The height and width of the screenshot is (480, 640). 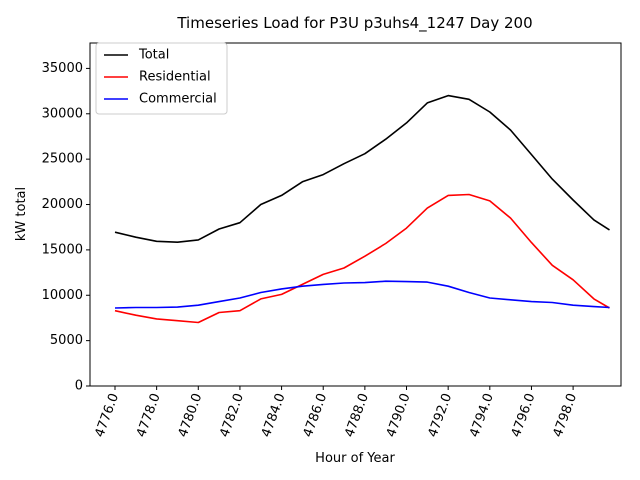 What do you see at coordinates (153, 55) in the screenshot?
I see `legend-label-total: Total` at bounding box center [153, 55].